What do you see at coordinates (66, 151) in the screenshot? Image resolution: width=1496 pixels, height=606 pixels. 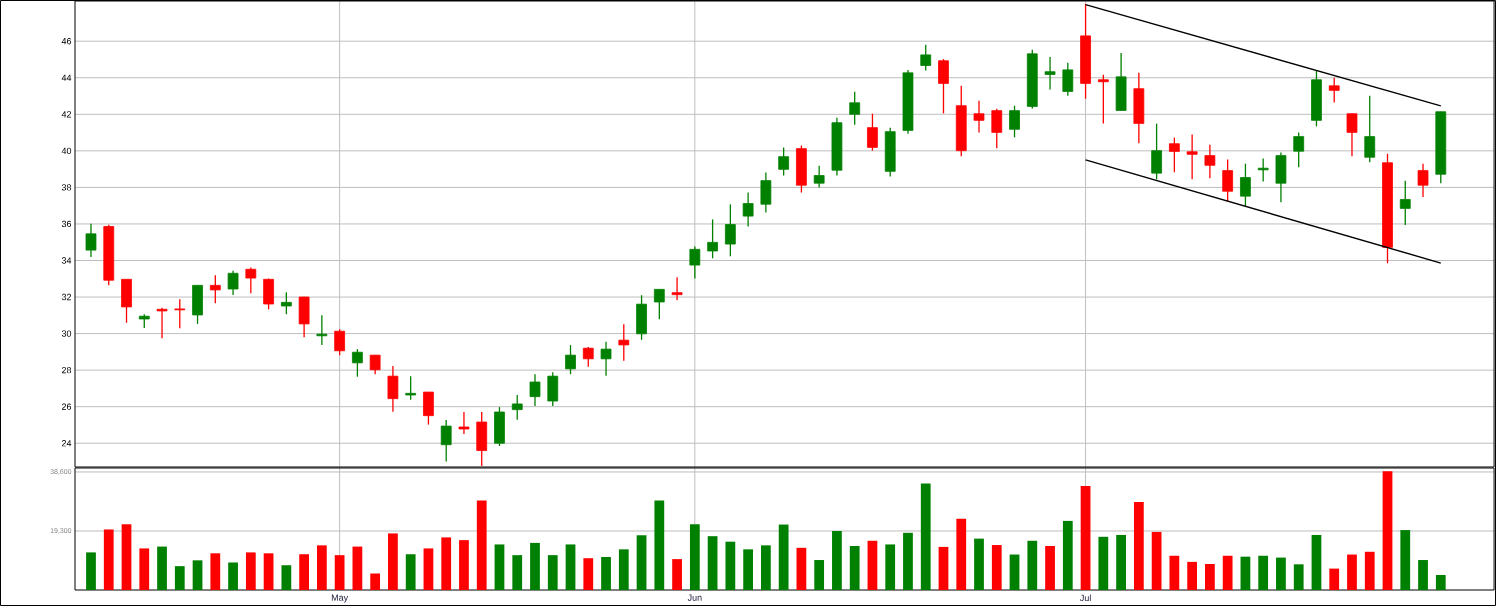 I see `y-tick-label: 40` at bounding box center [66, 151].